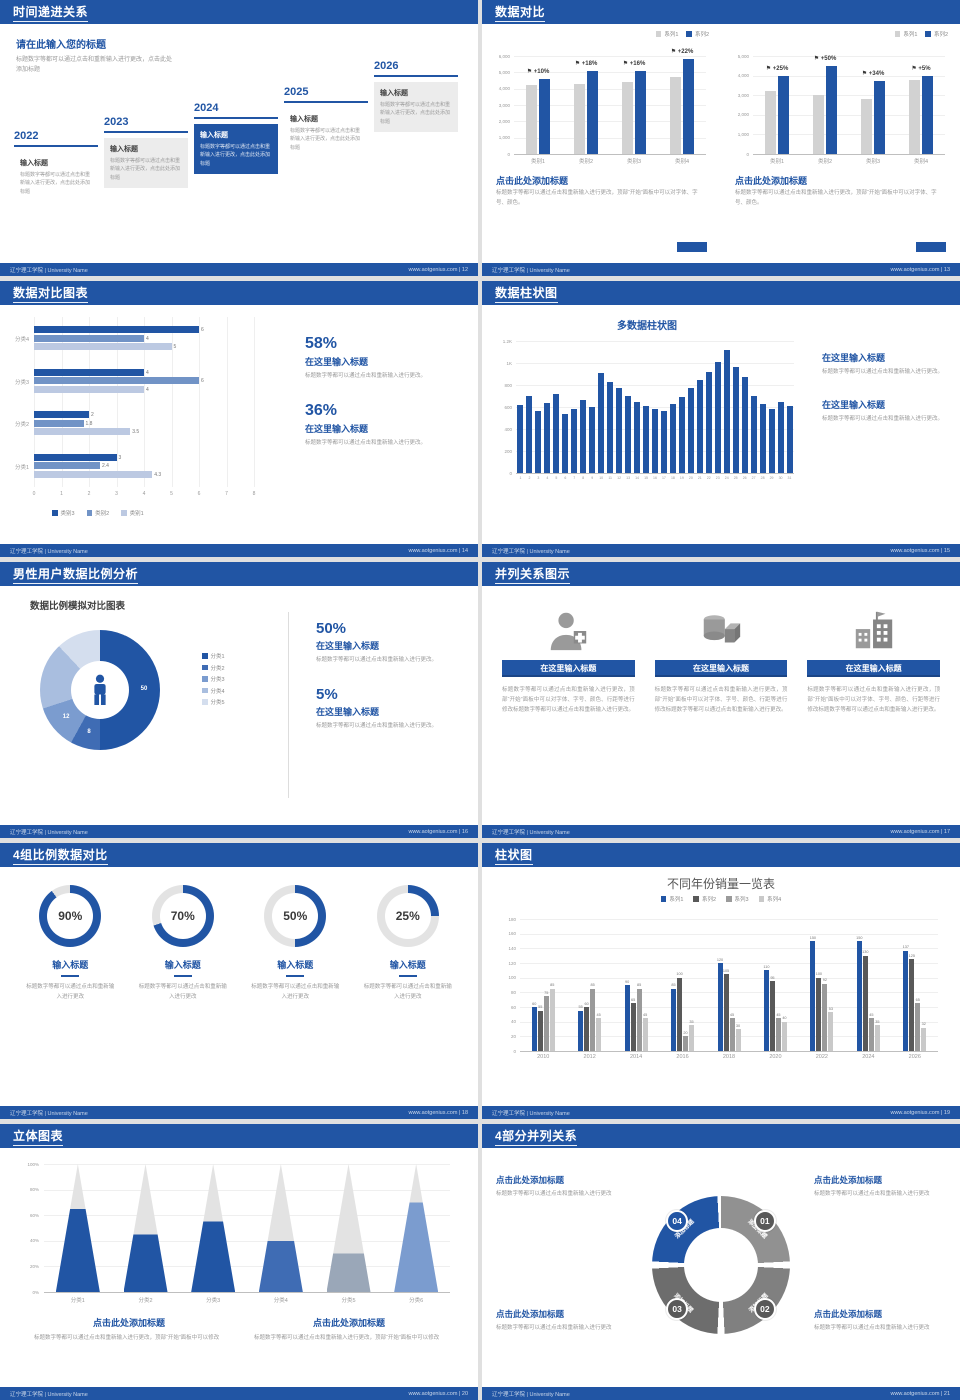 This screenshot has height=1400, width=960. Describe the element at coordinates (634, 63) in the screenshot. I see `pct-label: ⚑ +16%` at that location.